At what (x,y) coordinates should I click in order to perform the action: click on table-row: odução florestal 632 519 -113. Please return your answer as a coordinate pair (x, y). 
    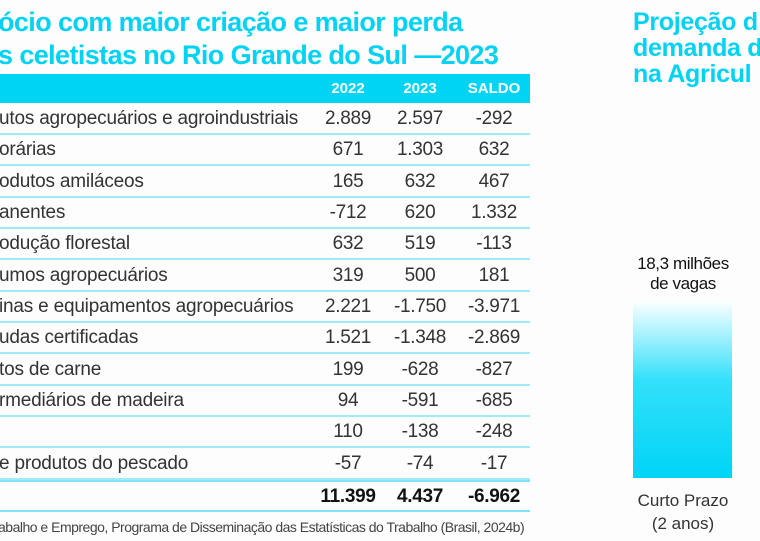
    Looking at the image, I should click on (265, 245).